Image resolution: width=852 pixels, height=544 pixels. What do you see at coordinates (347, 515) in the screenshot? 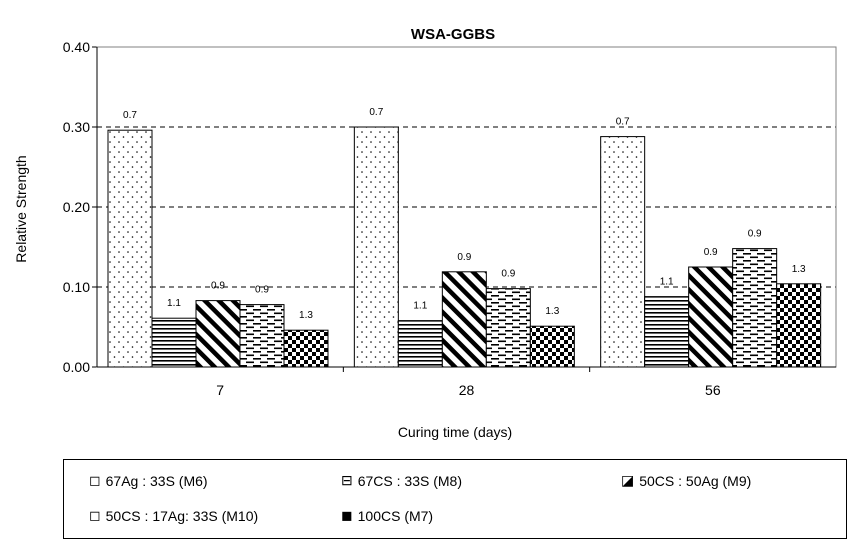
I see `legend-glyph-m7: ◼` at bounding box center [347, 515].